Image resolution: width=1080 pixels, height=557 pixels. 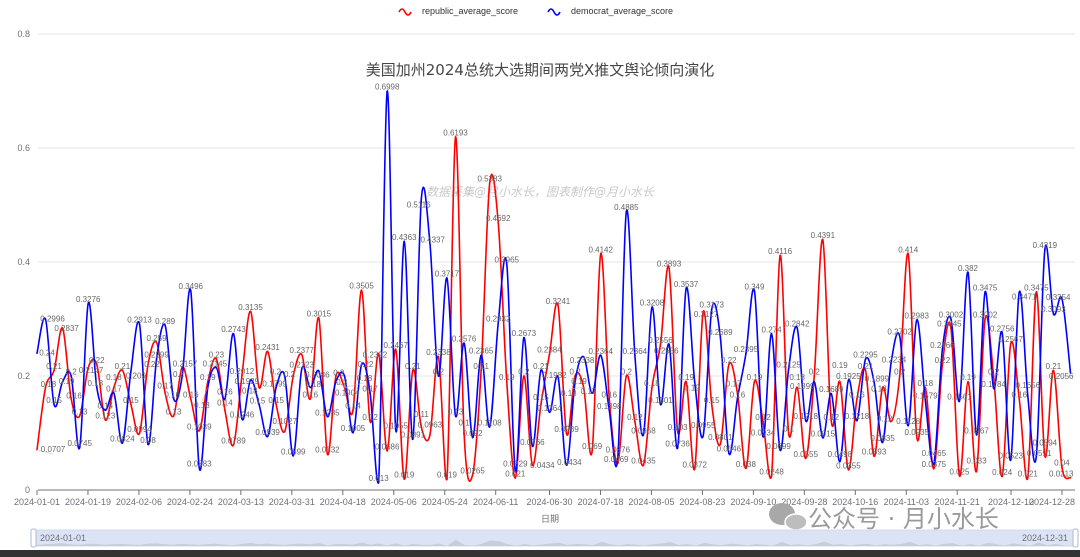 I want to click on data-label: 0.0935, so click(x=917, y=432).